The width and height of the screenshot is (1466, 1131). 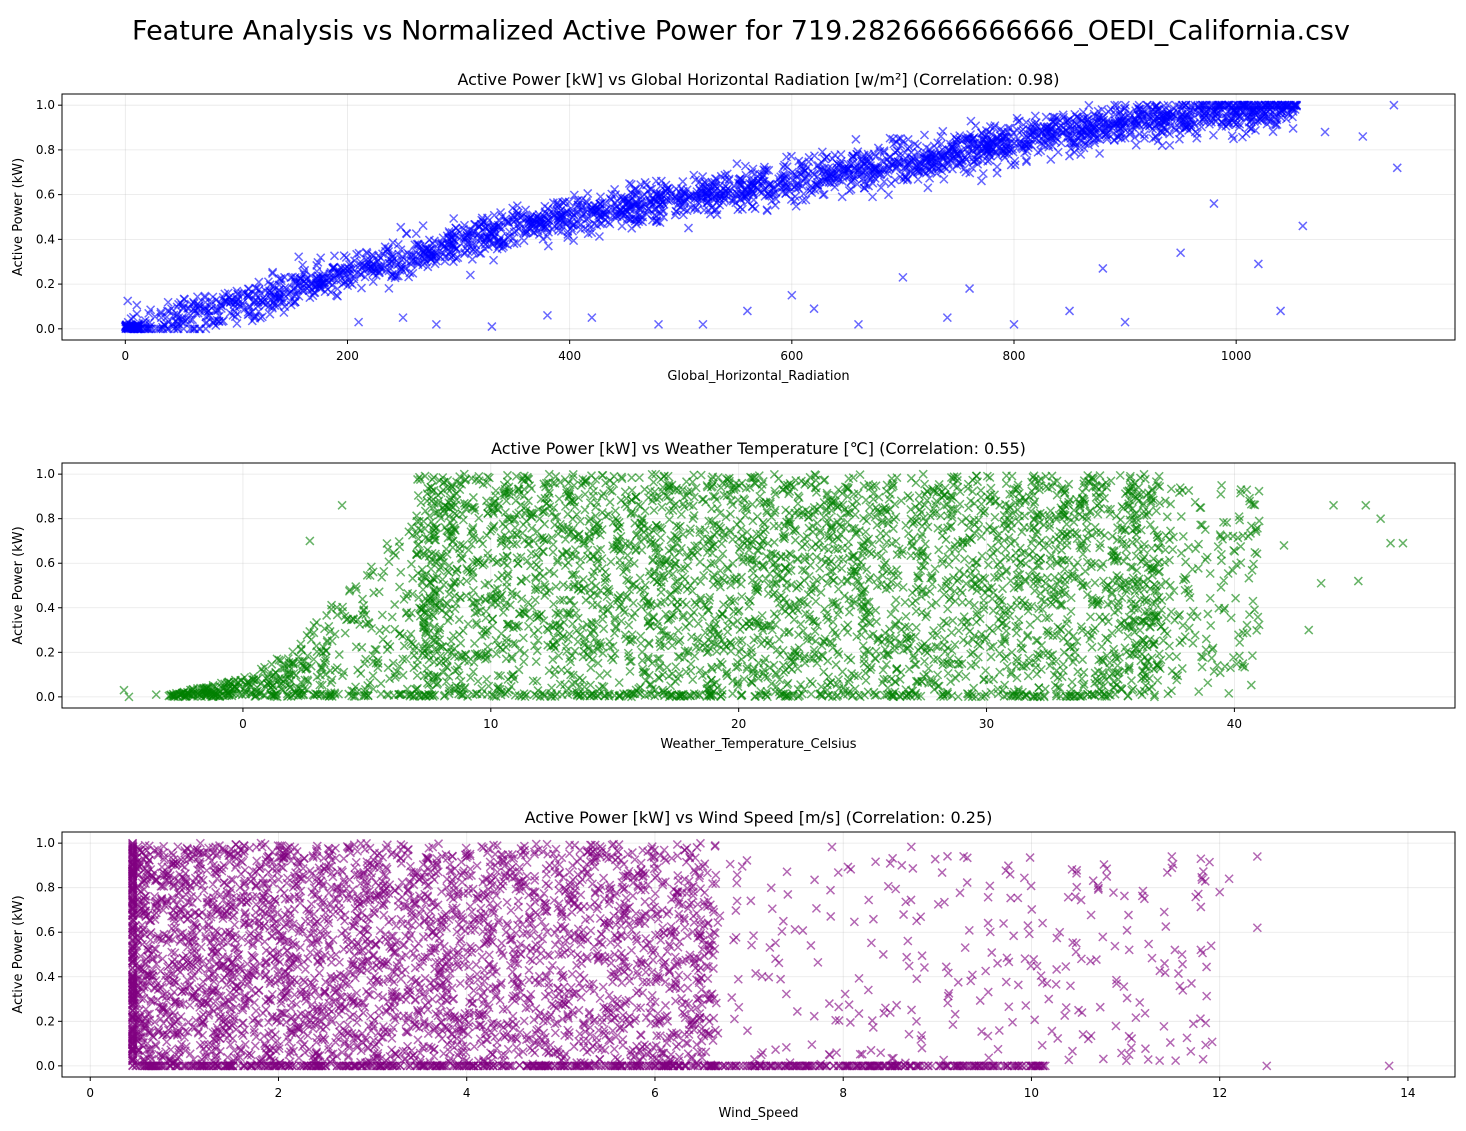 What do you see at coordinates (758, 376) in the screenshot?
I see `x-axis-label: Global_Horizontal_Radiation` at bounding box center [758, 376].